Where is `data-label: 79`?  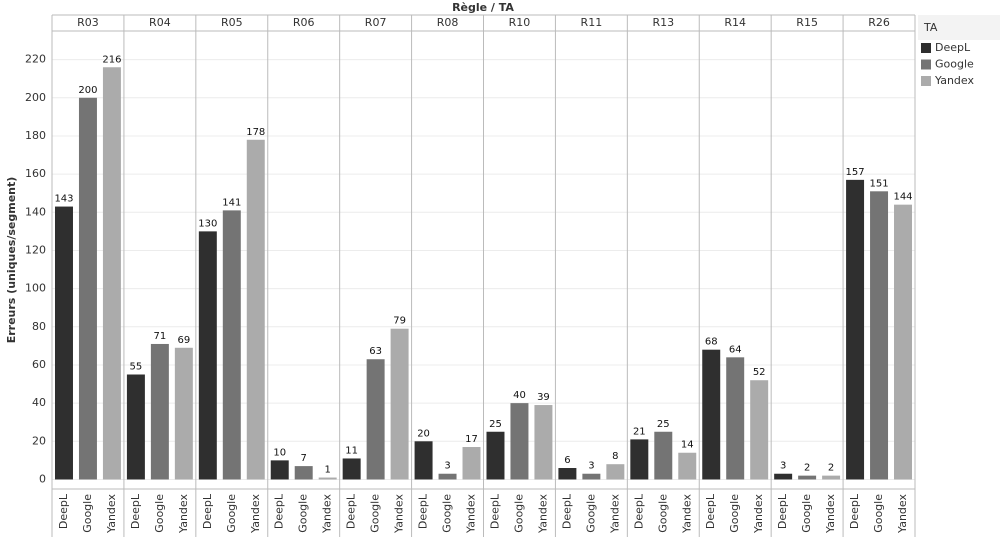 data-label: 79 is located at coordinates (399, 321).